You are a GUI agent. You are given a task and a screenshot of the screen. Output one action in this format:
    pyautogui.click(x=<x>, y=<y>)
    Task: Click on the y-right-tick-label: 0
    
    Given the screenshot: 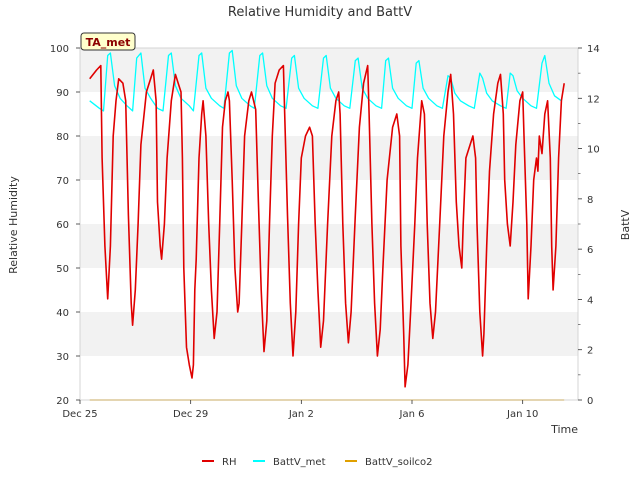 What is the action you would take?
    pyautogui.click(x=590, y=401)
    